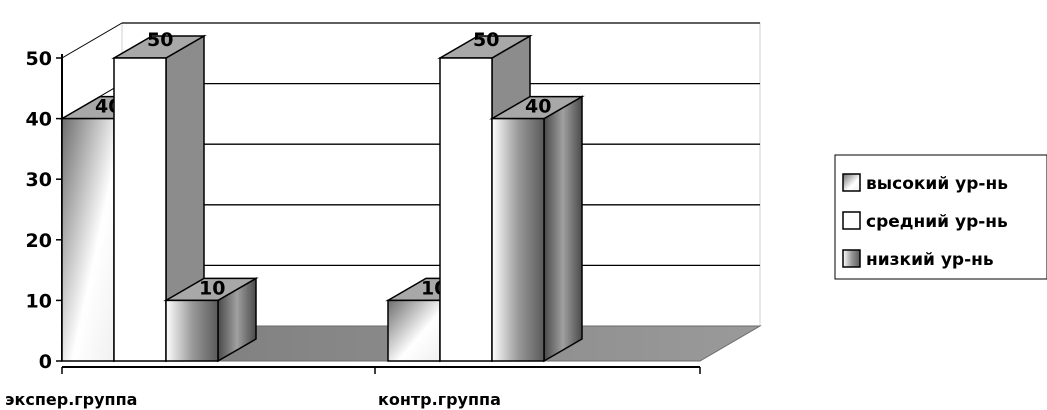 Image resolution: width=1047 pixels, height=410 pixels. What do you see at coordinates (937, 184) in the screenshot?
I see `legend-label: высокий ур-нь` at bounding box center [937, 184].